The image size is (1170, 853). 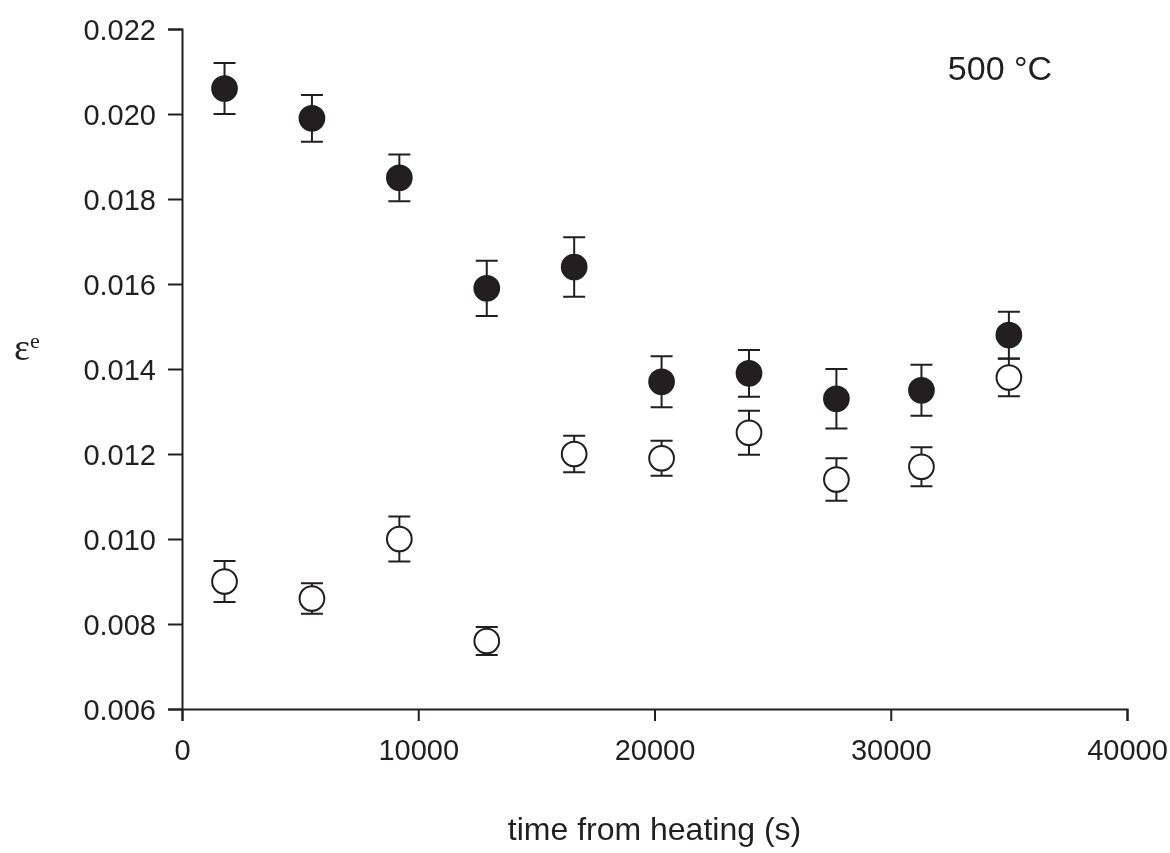 What do you see at coordinates (1127, 749) in the screenshot?
I see `x-tick-label: 40000` at bounding box center [1127, 749].